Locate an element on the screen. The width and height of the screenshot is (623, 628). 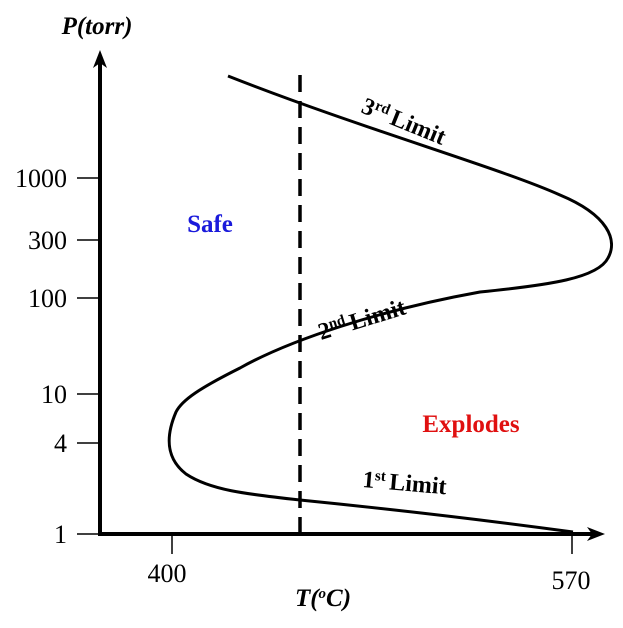
y-axis-title: P(torr) is located at coordinates (97, 26).